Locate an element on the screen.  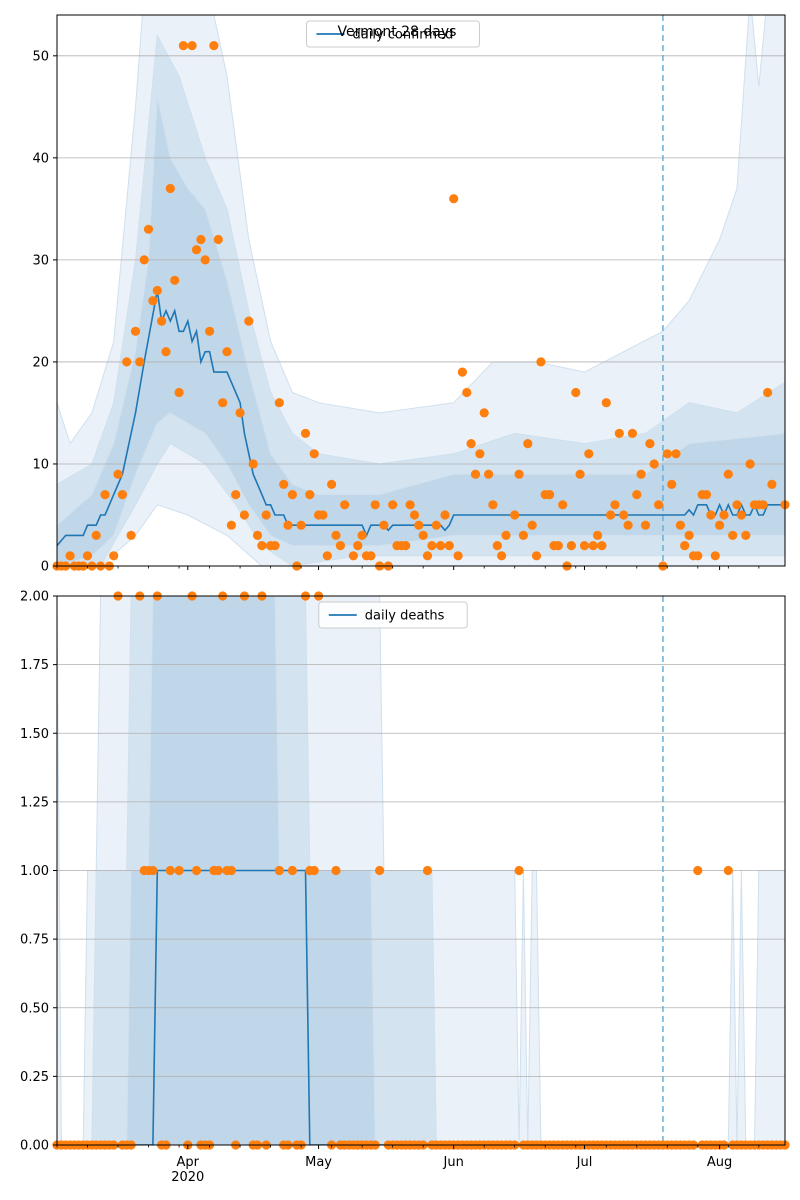
y-tick-label: 0.00 is located at coordinates (34, 1146).